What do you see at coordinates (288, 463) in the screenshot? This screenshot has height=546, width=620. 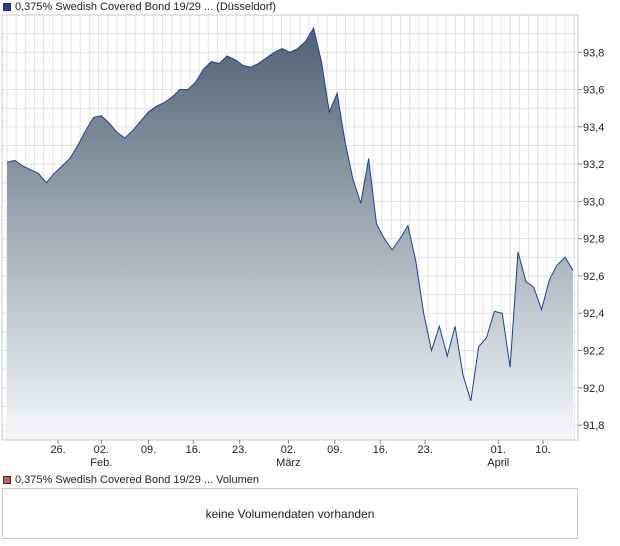 I see `x-month-label: März` at bounding box center [288, 463].